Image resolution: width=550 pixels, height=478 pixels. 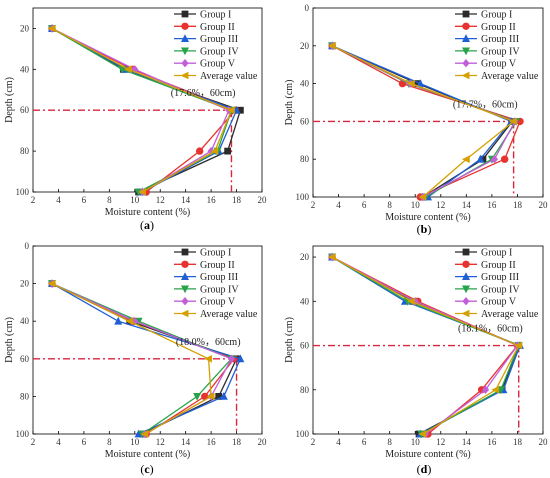 What do you see at coordinates (305, 46) in the screenshot?
I see `y-tick-label: 20` at bounding box center [305, 46].